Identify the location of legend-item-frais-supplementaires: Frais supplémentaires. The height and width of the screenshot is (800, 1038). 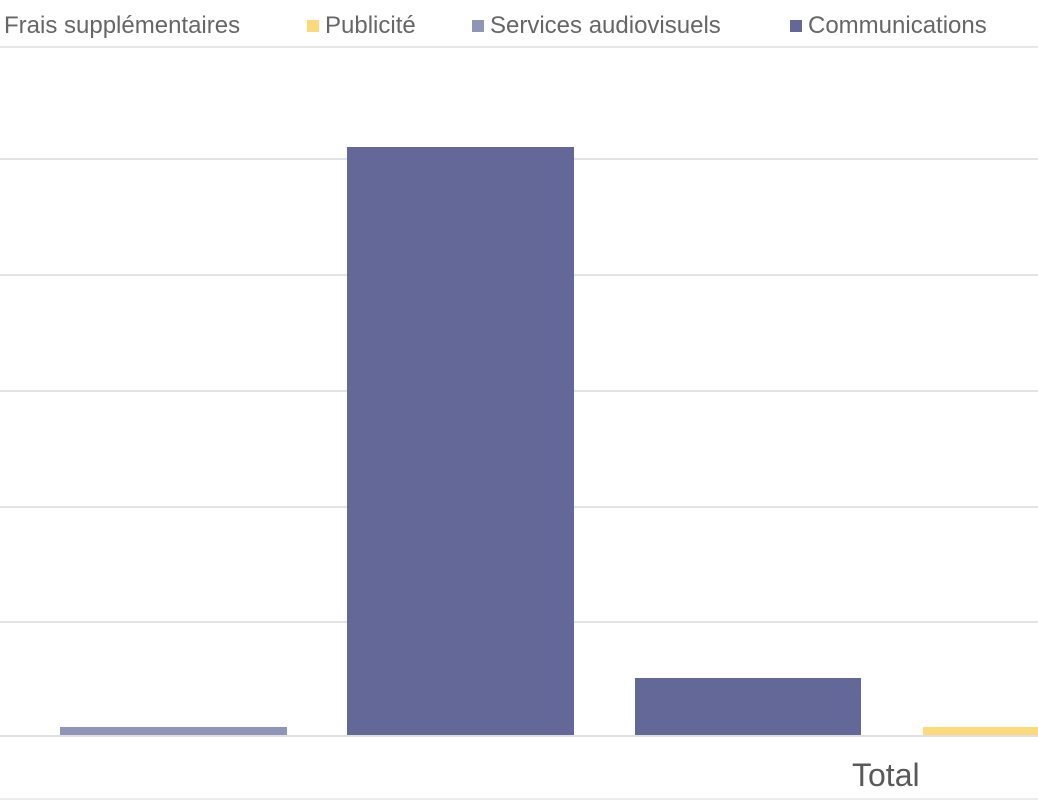
(122, 26).